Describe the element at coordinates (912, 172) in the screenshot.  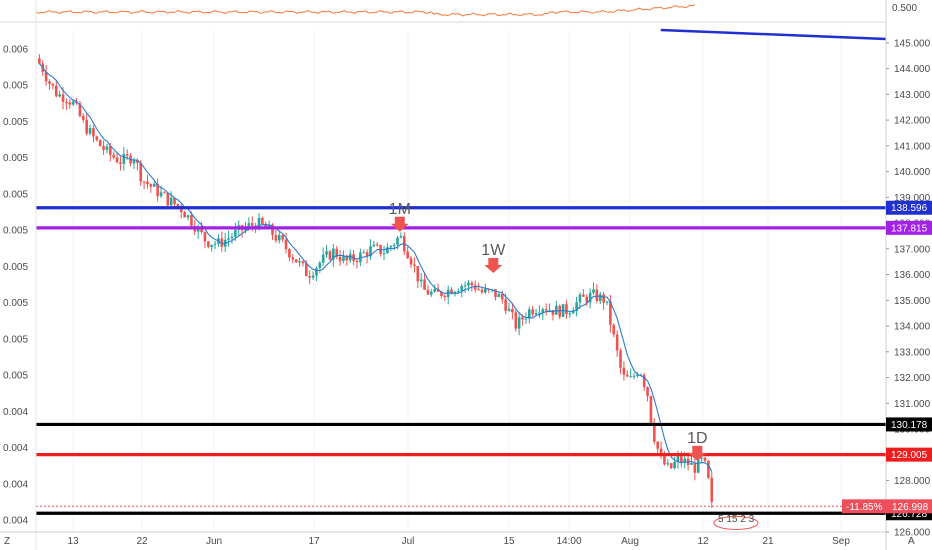
I see `right-tick-label: 140.000` at that location.